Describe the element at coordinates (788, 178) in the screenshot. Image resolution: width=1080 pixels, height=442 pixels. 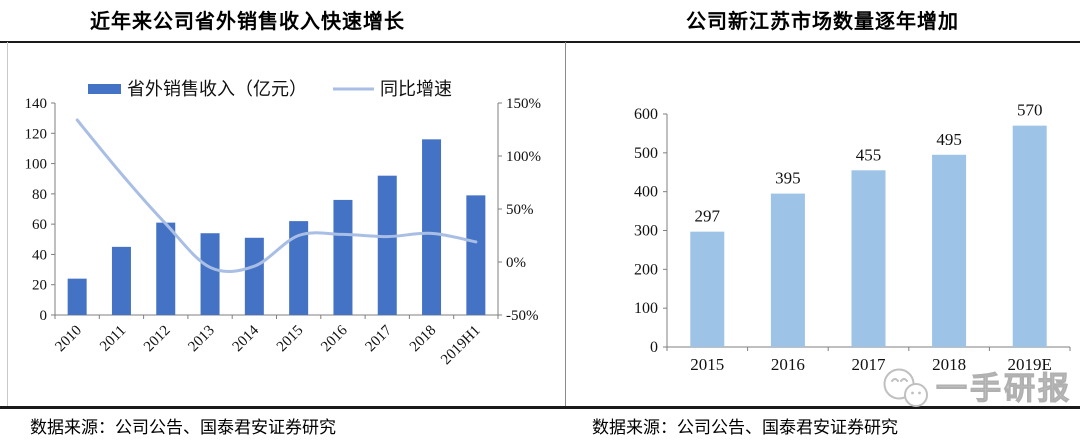
I see `value-label-2016: 395` at that location.